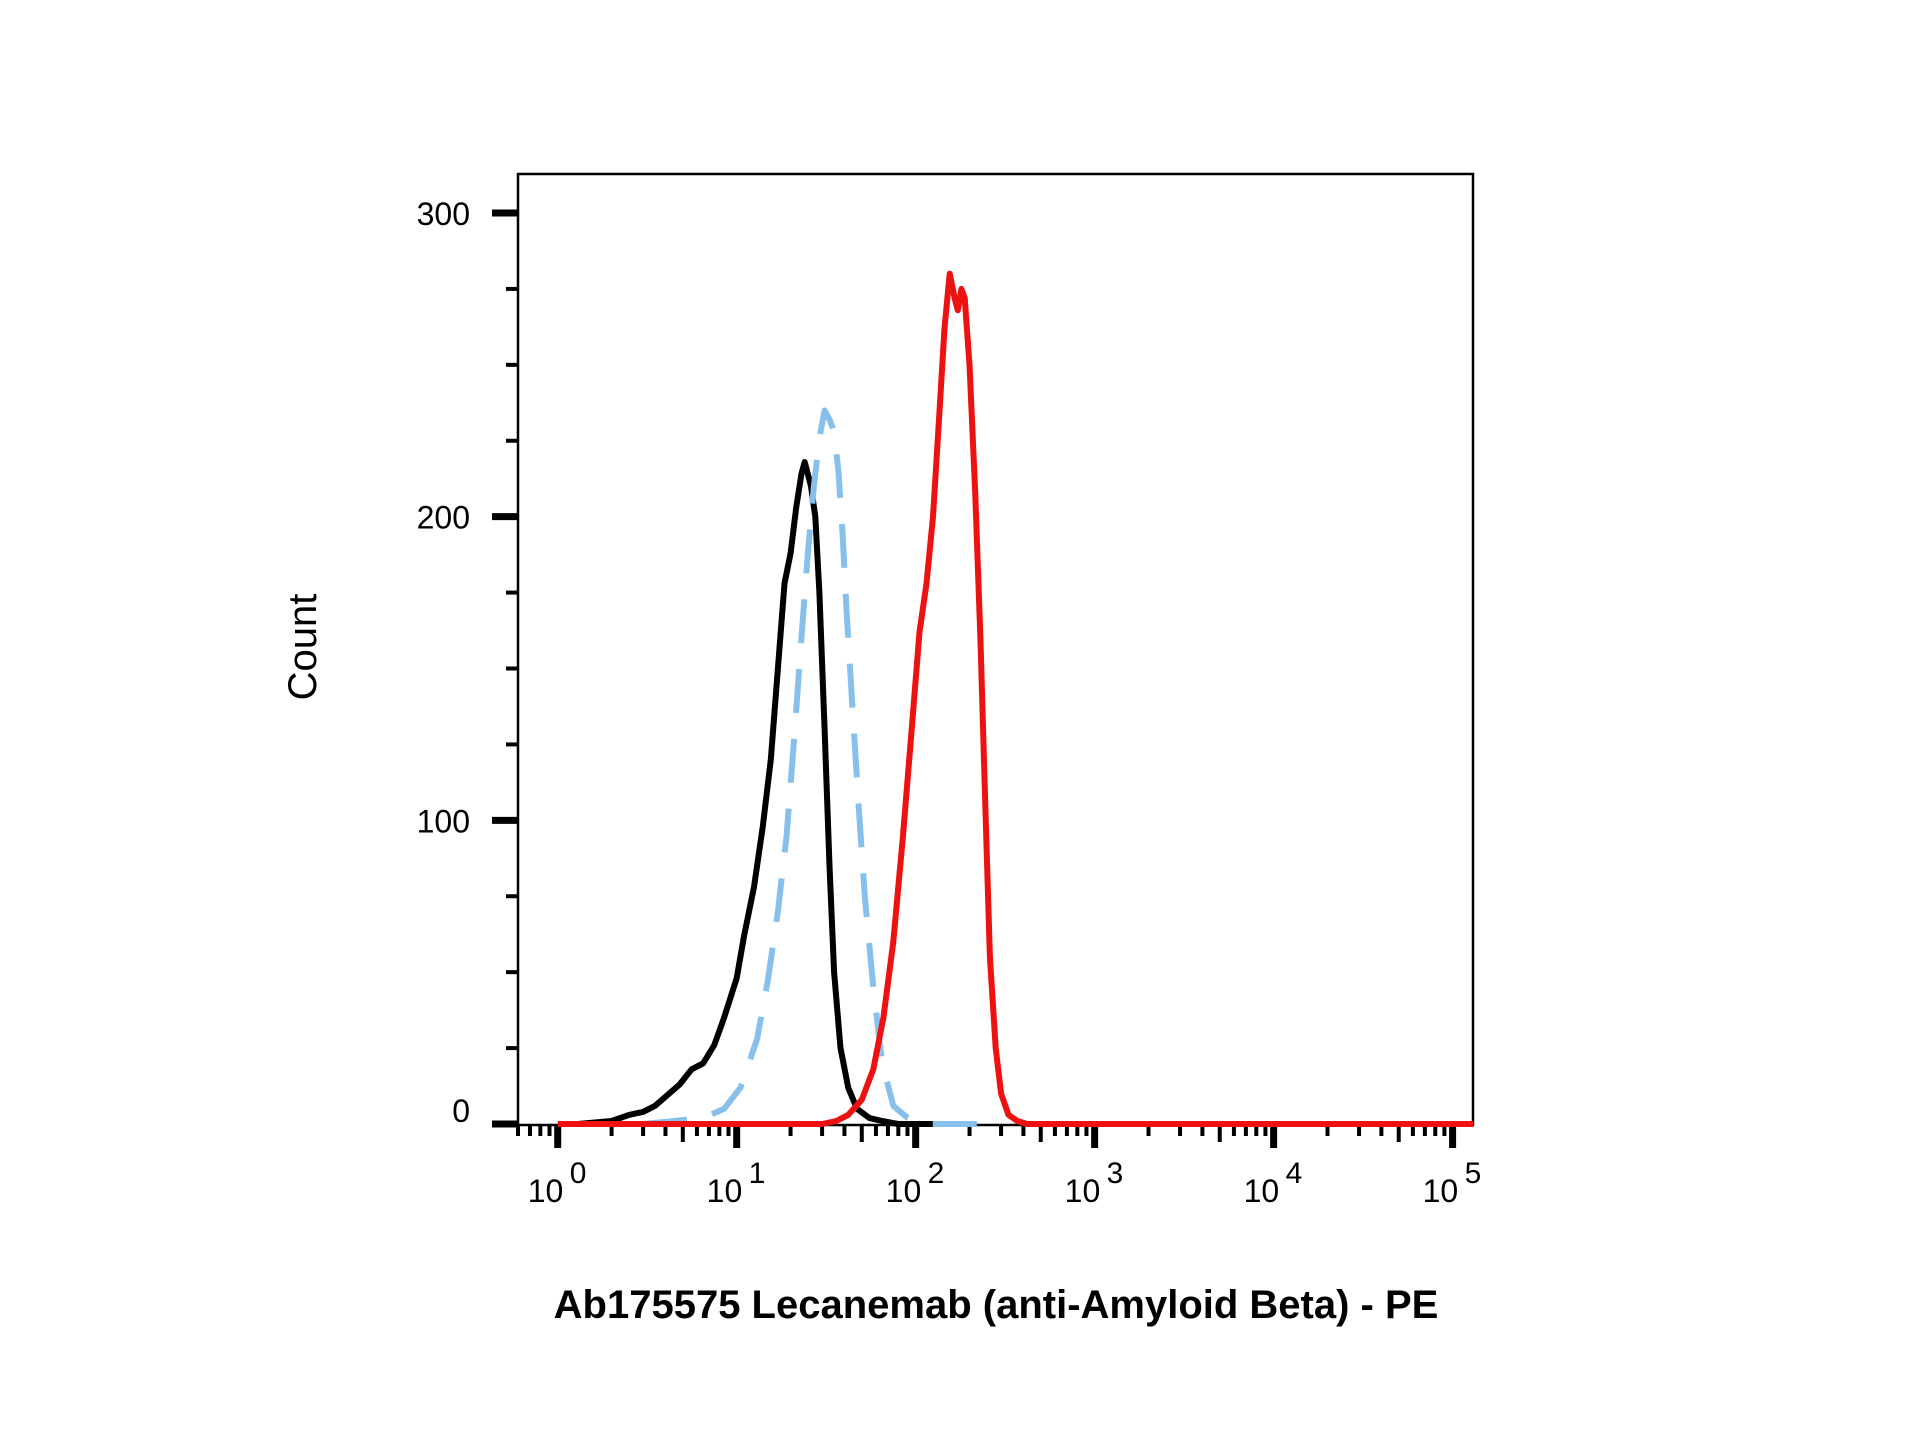  Describe the element at coordinates (303, 647) in the screenshot. I see `y-axis-title: Count` at that location.